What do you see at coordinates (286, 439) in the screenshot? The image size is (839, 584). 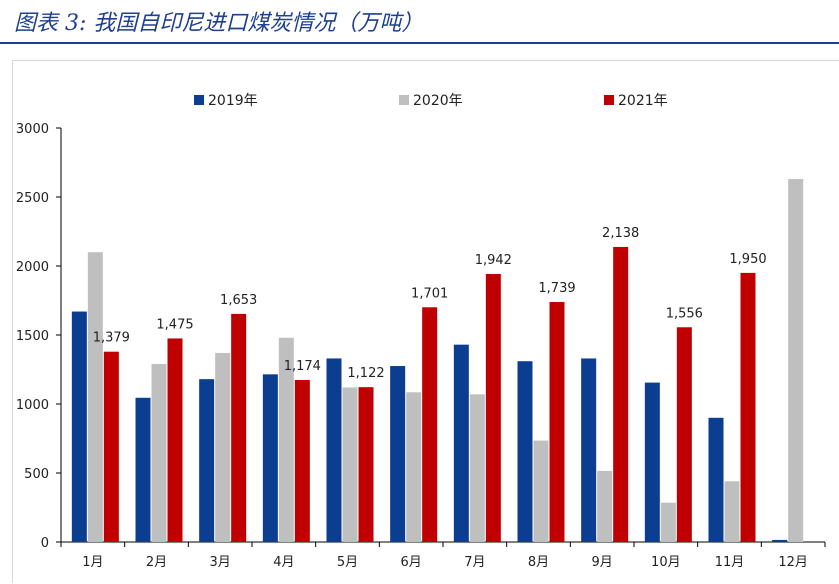 I see `bar-2020年-4月` at bounding box center [286, 439].